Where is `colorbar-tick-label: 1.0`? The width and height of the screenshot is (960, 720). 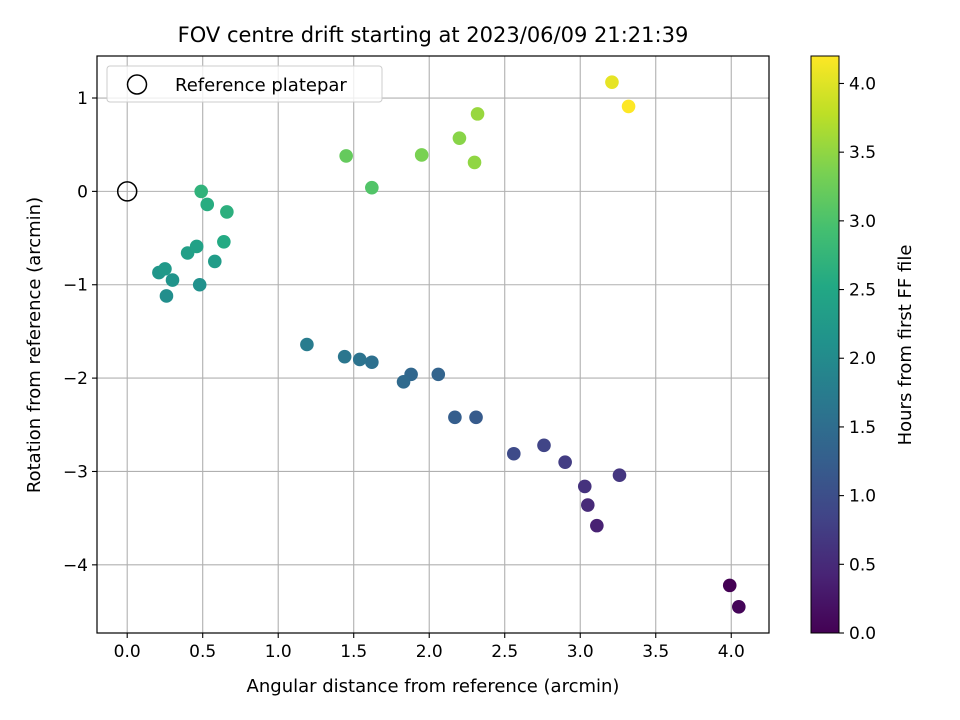 colorbar-tick-label: 1.0 is located at coordinates (862, 497).